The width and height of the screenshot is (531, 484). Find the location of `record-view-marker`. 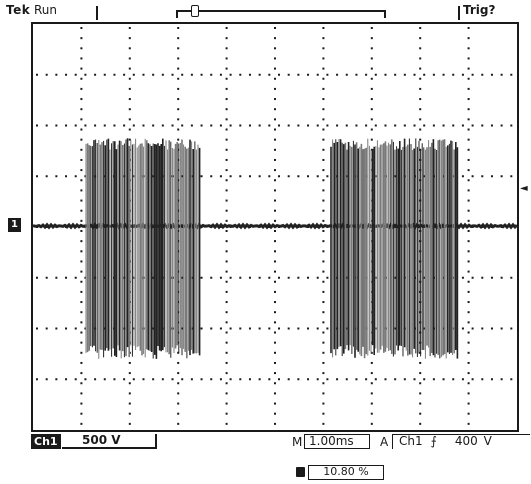

record-view-marker is located at coordinates (195, 11).